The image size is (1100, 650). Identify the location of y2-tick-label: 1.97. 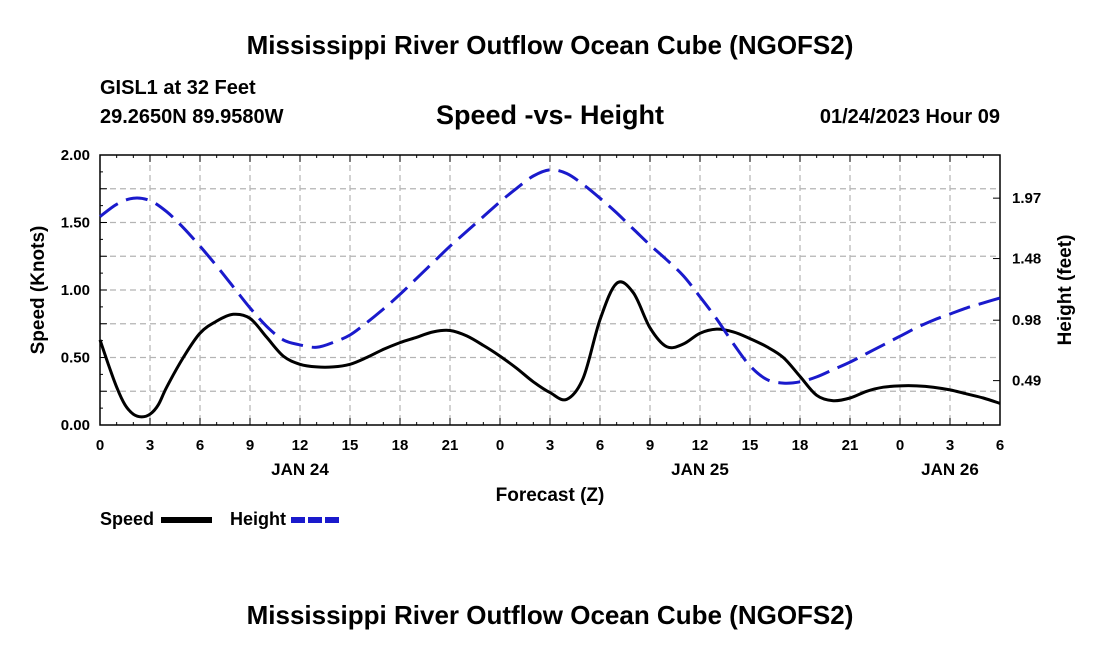
(1026, 198).